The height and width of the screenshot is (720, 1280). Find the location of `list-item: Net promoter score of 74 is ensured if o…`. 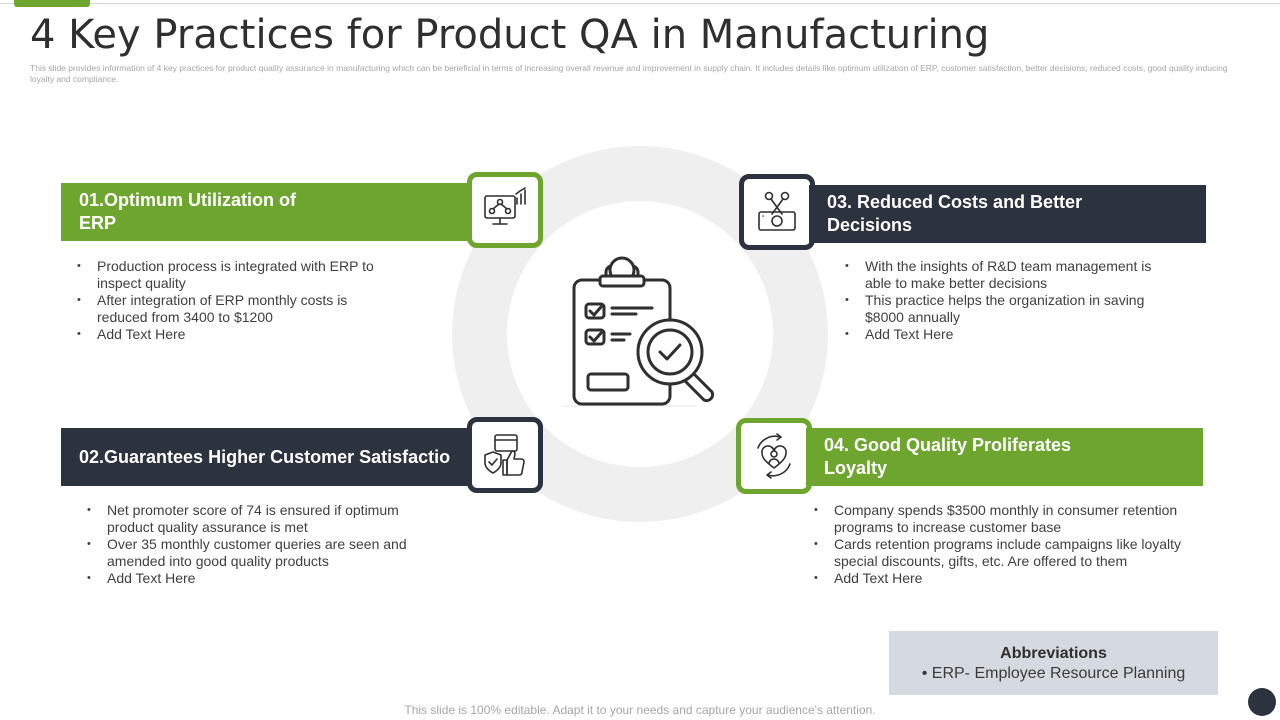

list-item: Net promoter score of 74 is ensured if o… is located at coordinates (247, 519).